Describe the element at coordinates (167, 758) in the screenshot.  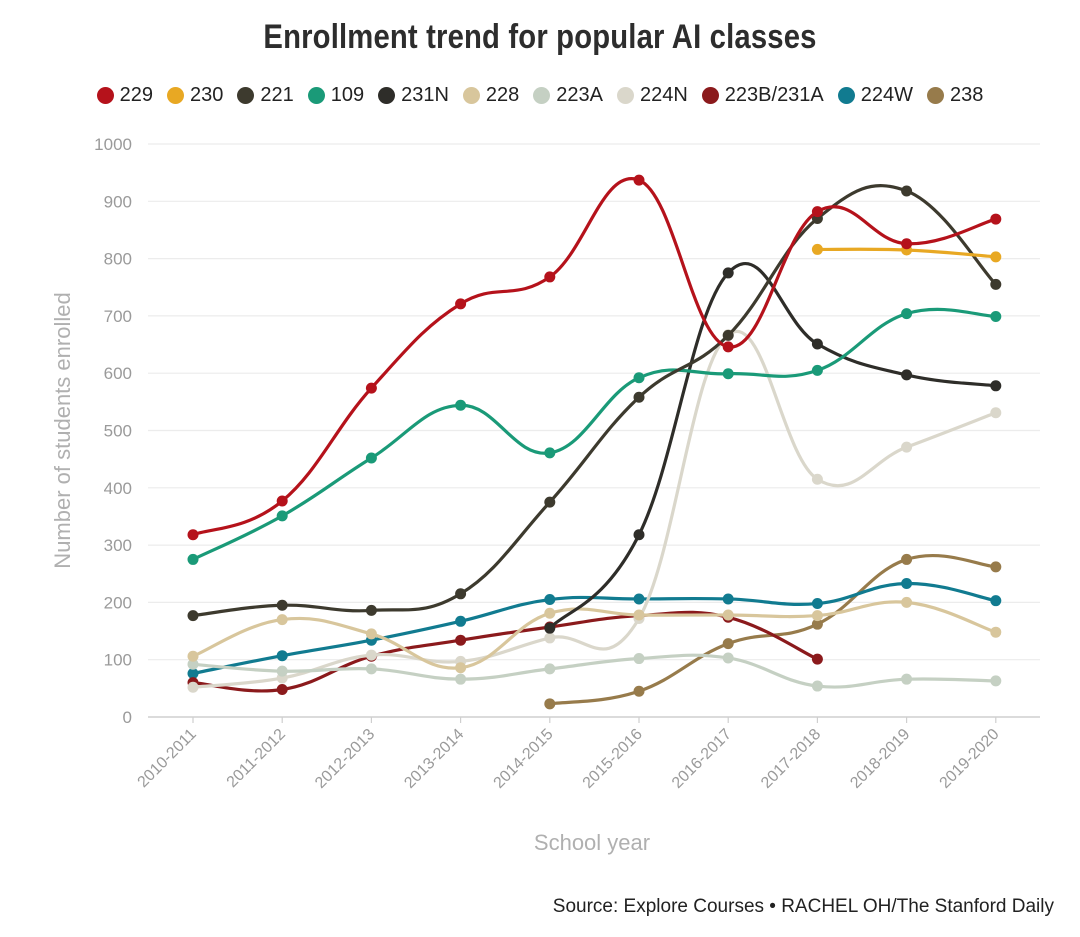
I see `x-tick-label: 2010-2011` at that location.